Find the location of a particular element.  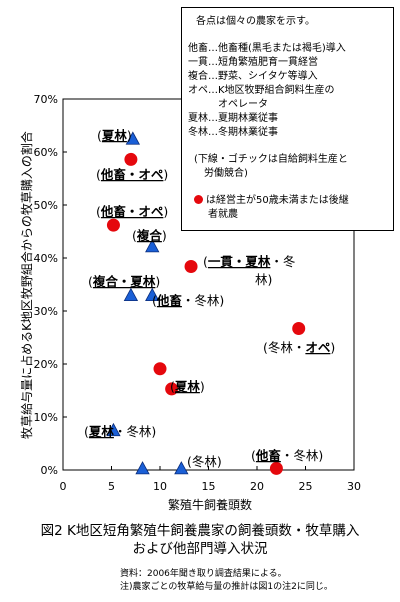

y-axis-label: 牧草給与量に占めるK地区牧野組合からの牧草購入の割合 is located at coordinates (26, 285).